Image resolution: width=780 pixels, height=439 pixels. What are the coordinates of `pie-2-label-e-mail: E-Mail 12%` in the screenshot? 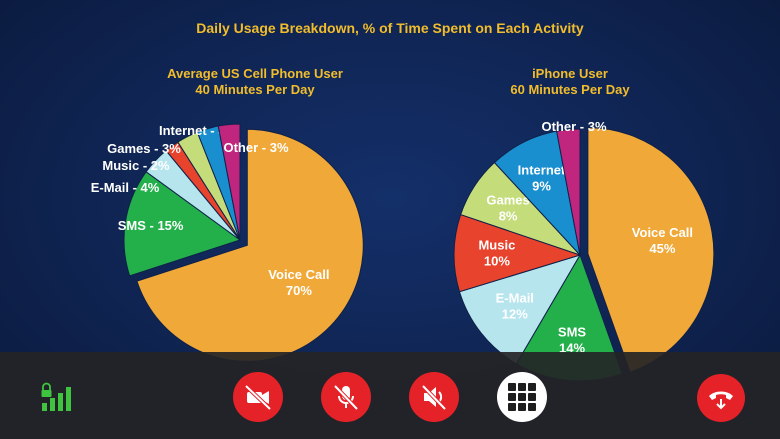 It's located at (515, 306).